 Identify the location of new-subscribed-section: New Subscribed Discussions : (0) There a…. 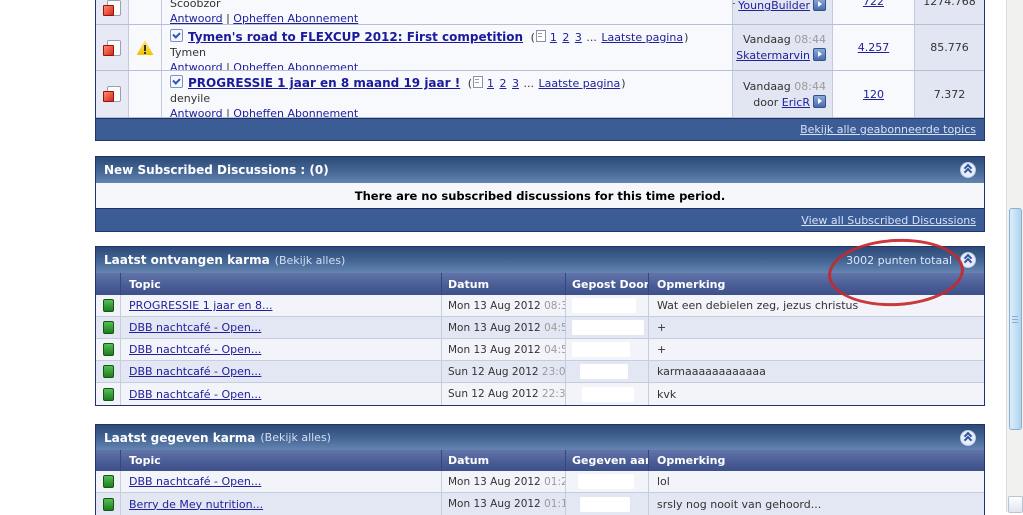
(540, 194).